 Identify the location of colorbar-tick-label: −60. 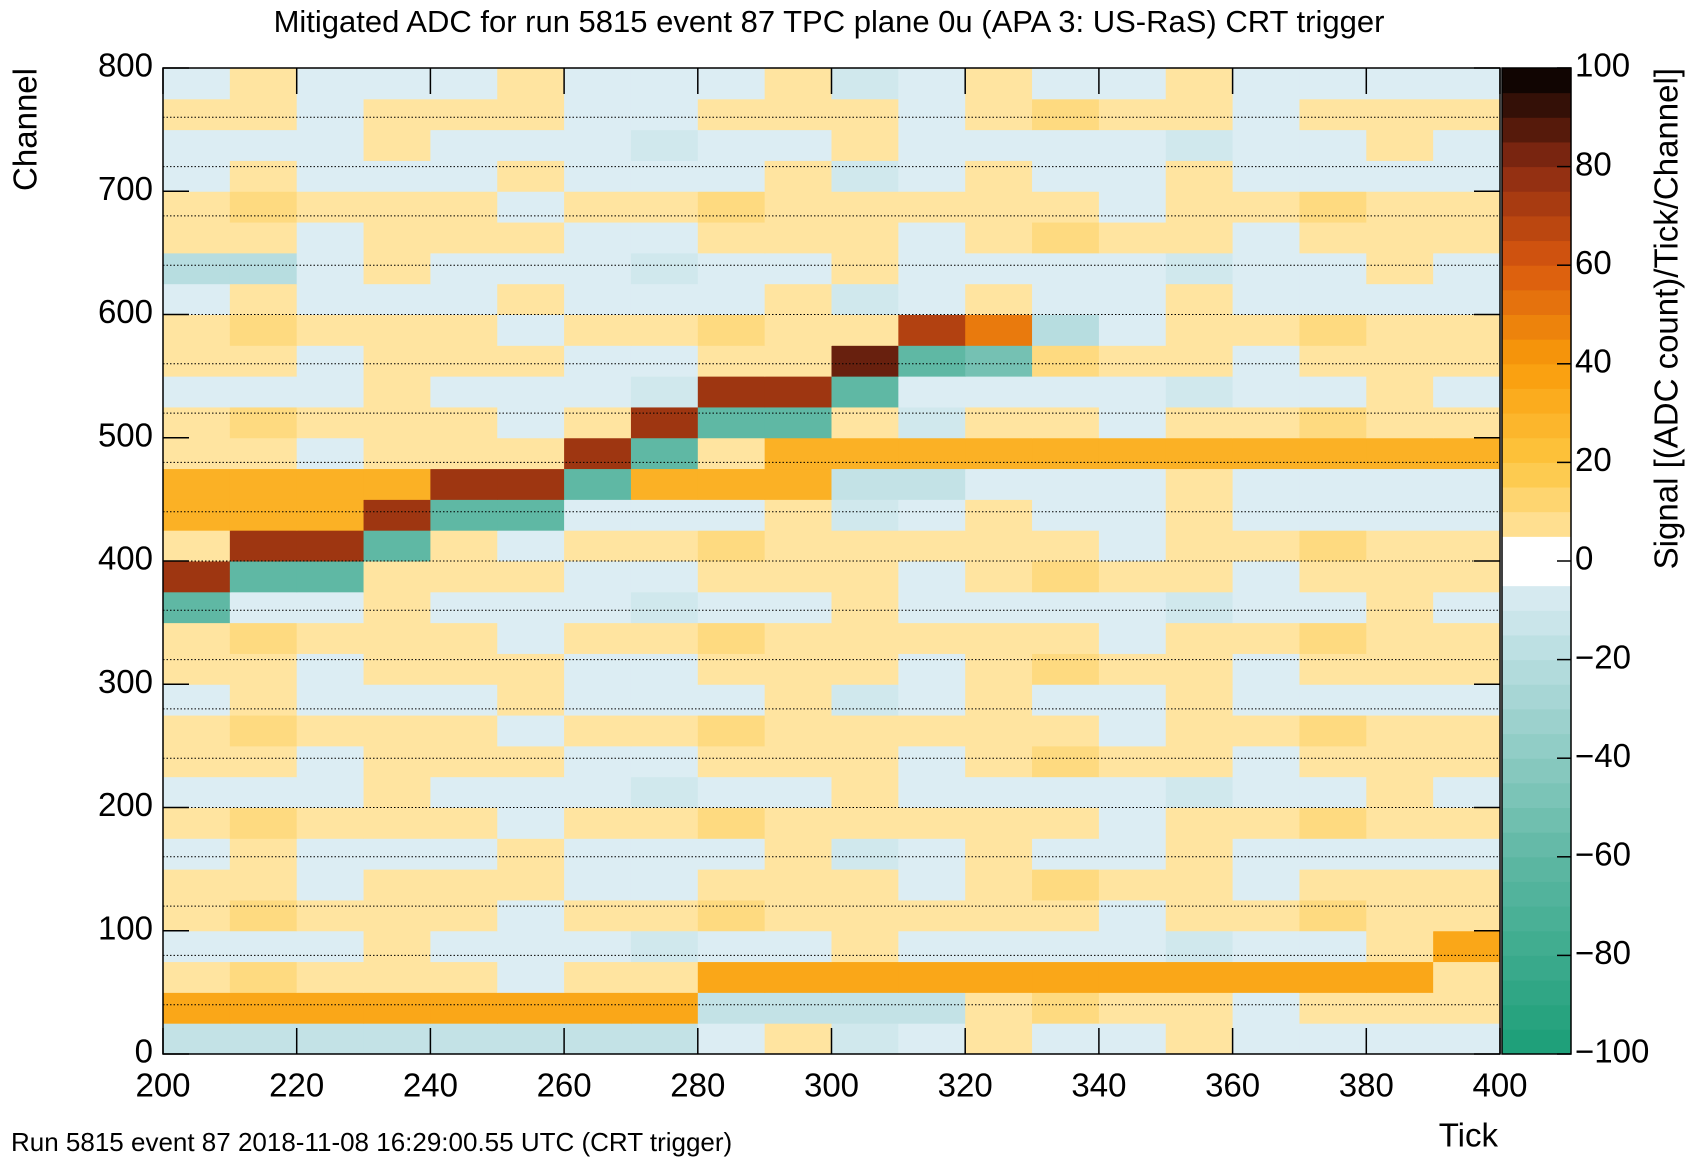
(1603, 854).